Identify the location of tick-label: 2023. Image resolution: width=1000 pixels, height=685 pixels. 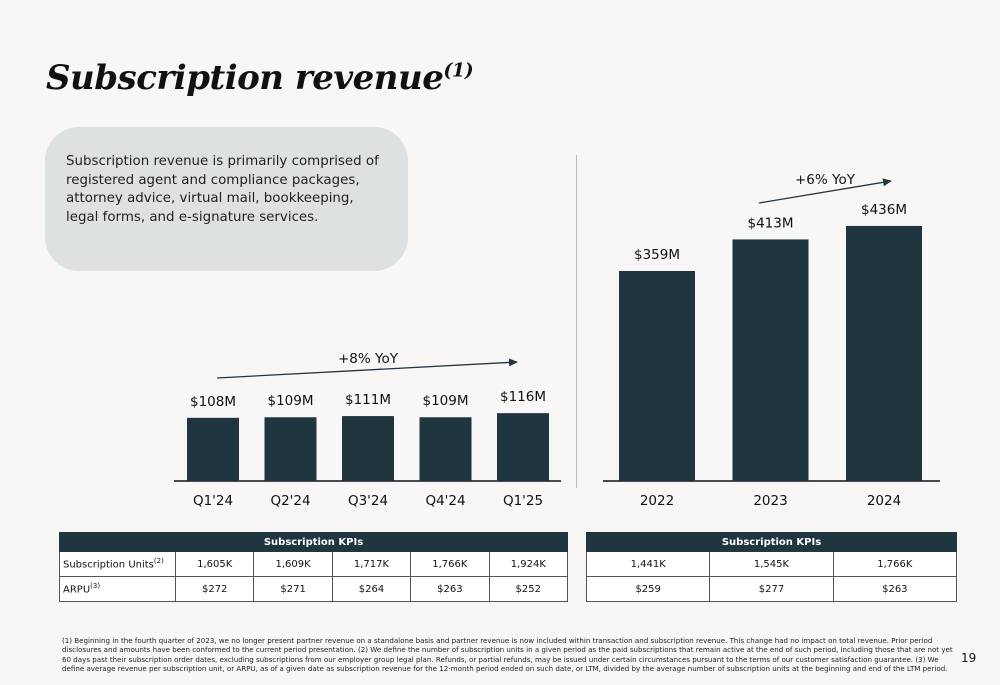
(770, 501).